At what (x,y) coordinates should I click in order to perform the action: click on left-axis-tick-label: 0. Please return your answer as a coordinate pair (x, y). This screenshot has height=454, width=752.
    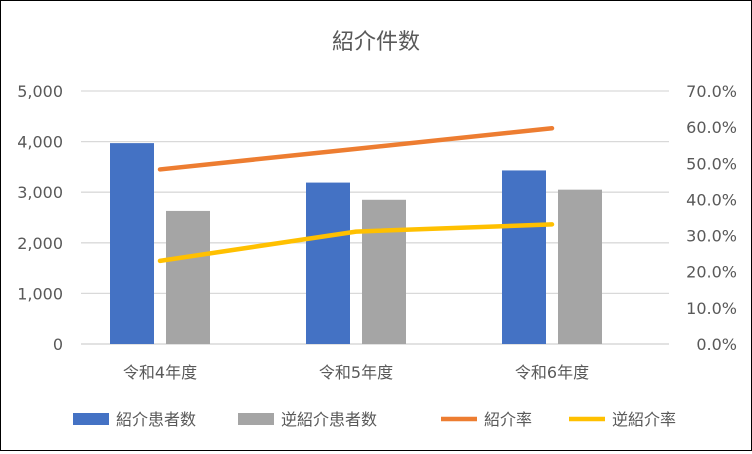
    Looking at the image, I should click on (58, 344).